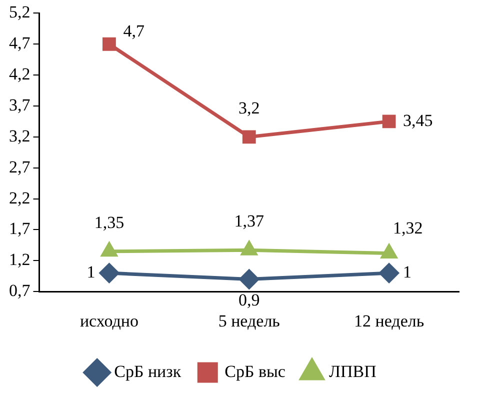 This screenshot has height=401, width=479. I want to click on data-label: 4,7, so click(134, 31).